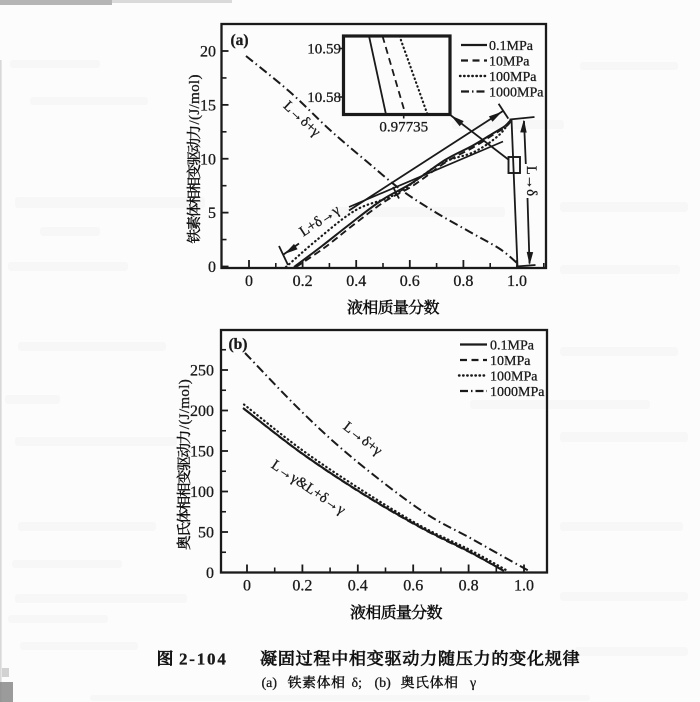 This screenshot has width=700, height=702. Describe the element at coordinates (357, 683) in the screenshot. I see `svg-text: δ;` at that location.